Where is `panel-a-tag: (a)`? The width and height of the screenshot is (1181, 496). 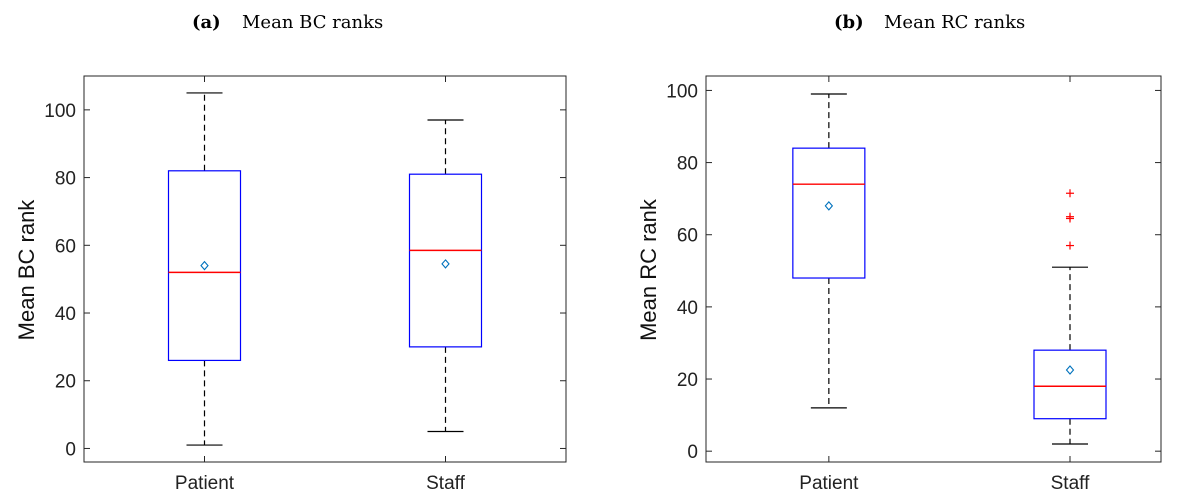
panel-a-tag: (a) is located at coordinates (206, 22).